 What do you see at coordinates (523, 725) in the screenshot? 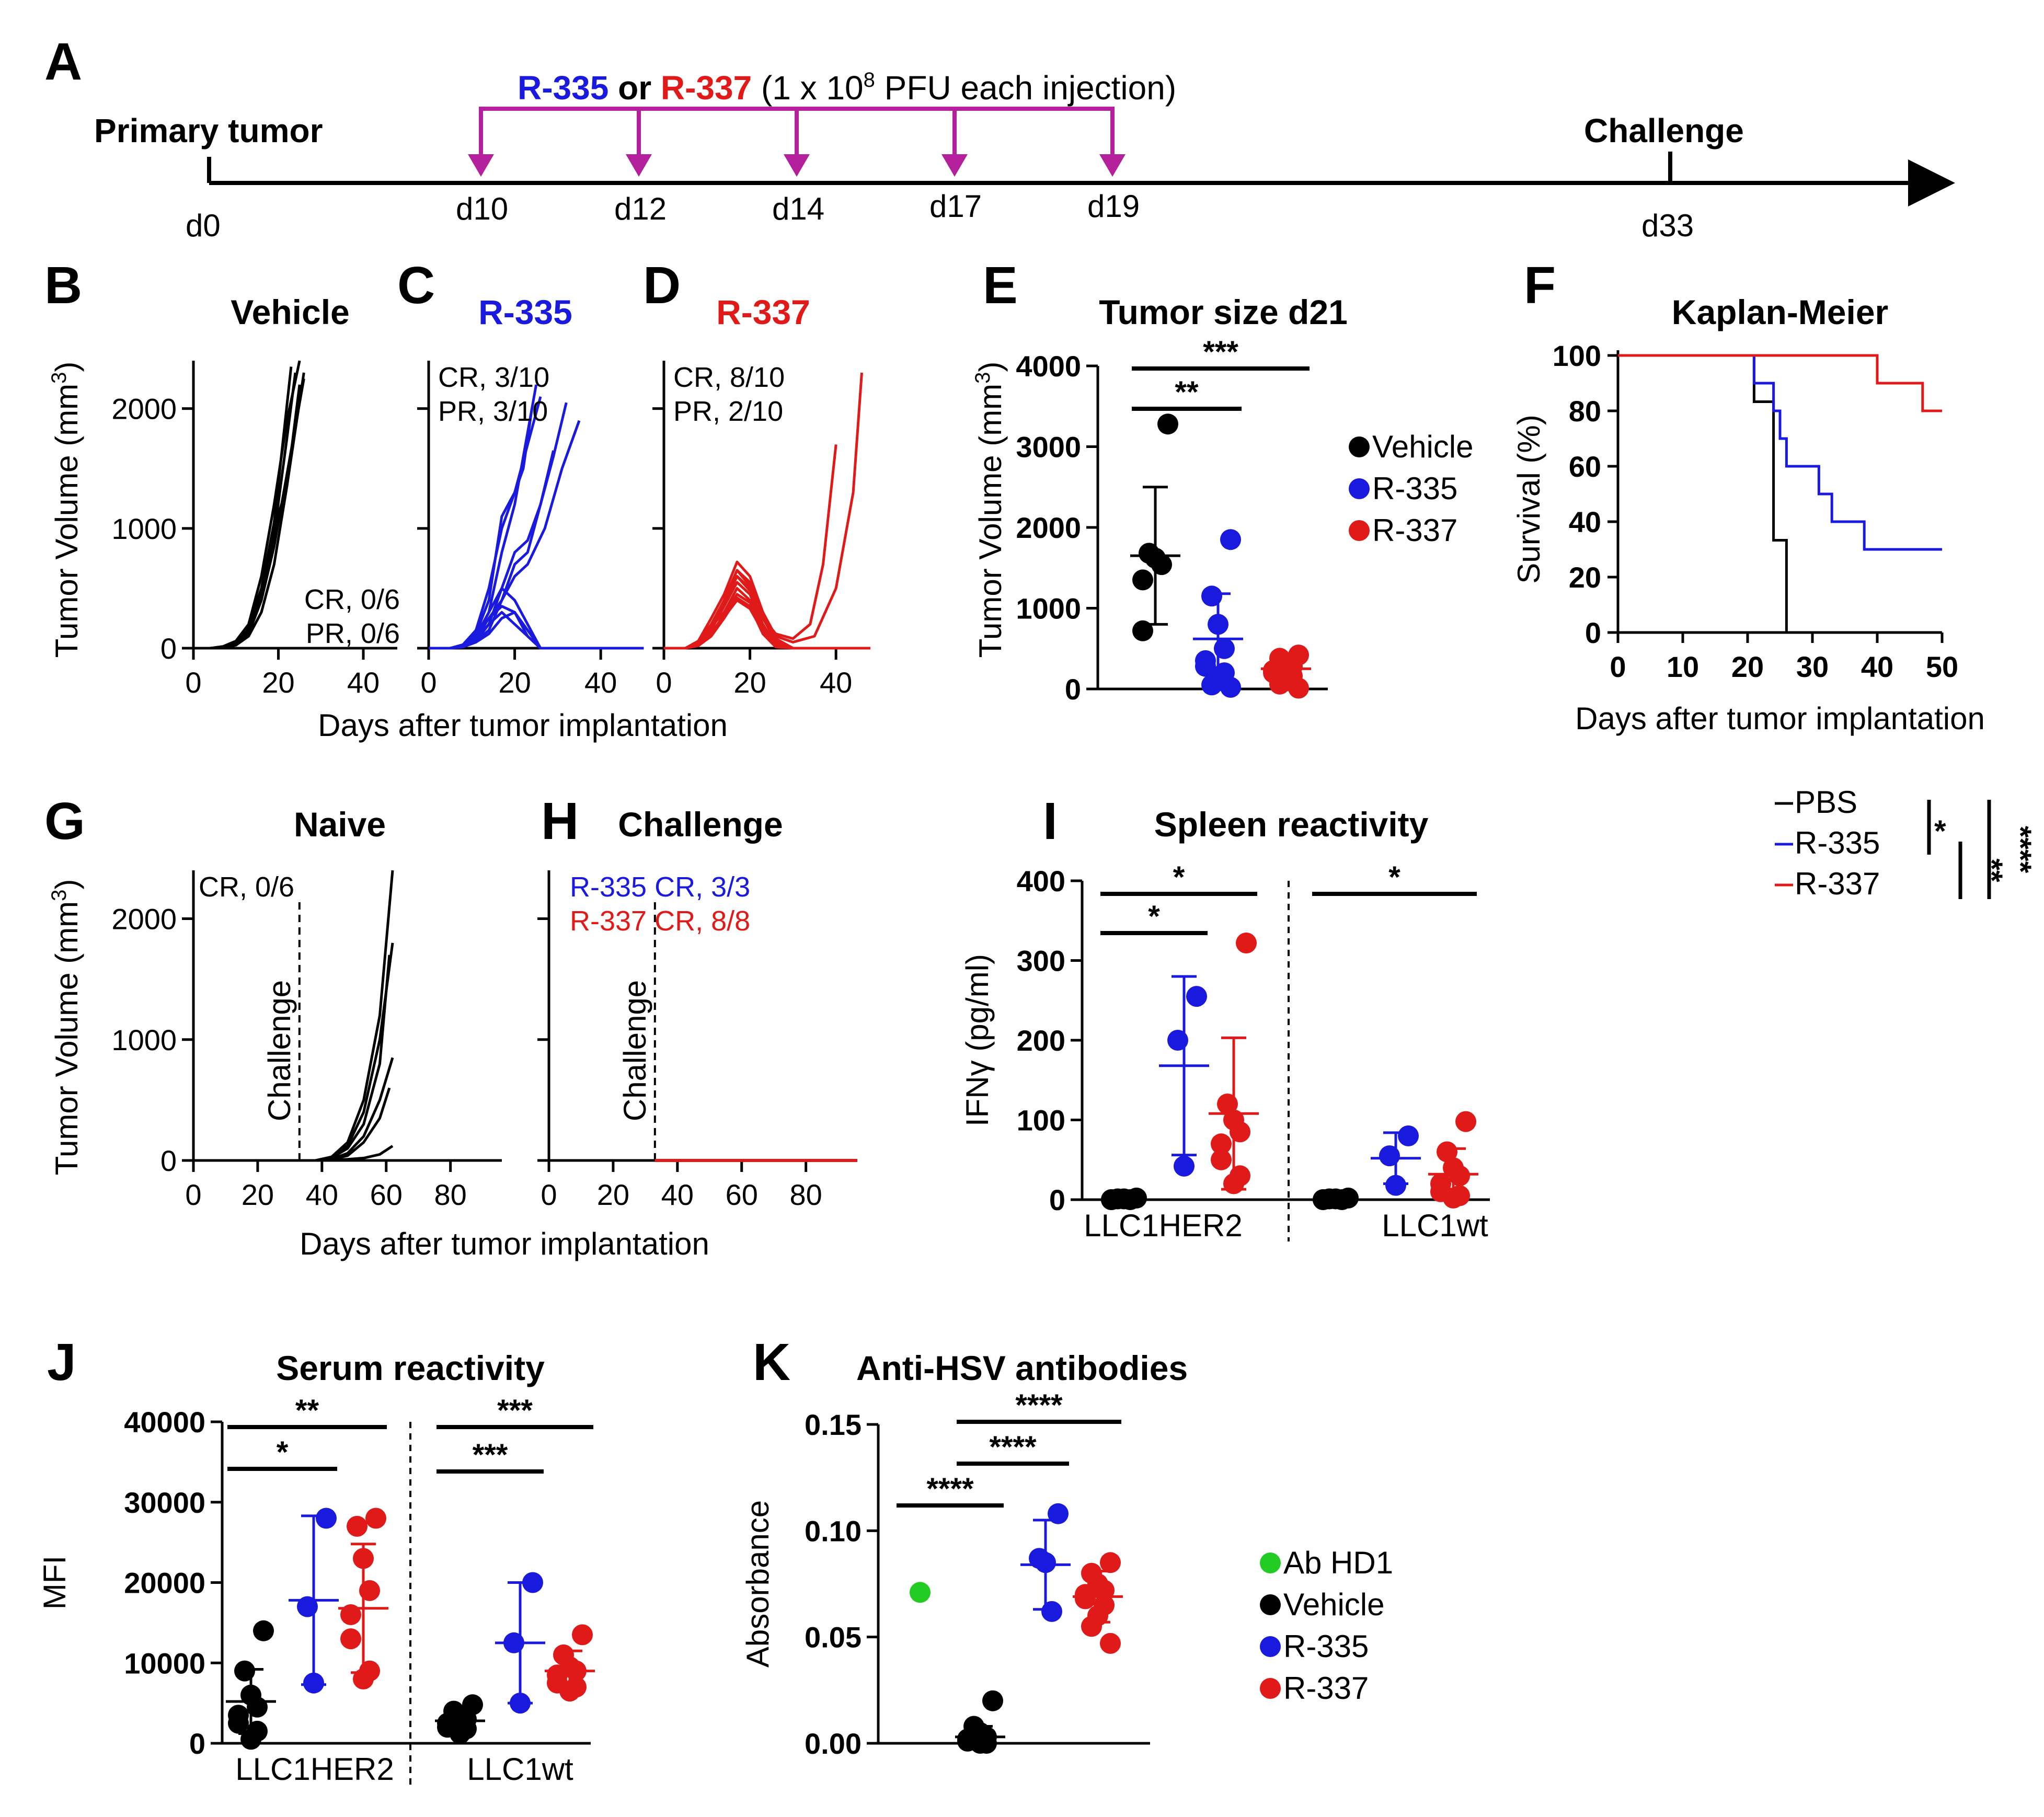
I see `x-label-bcd: Days after tumor implantation` at bounding box center [523, 725].